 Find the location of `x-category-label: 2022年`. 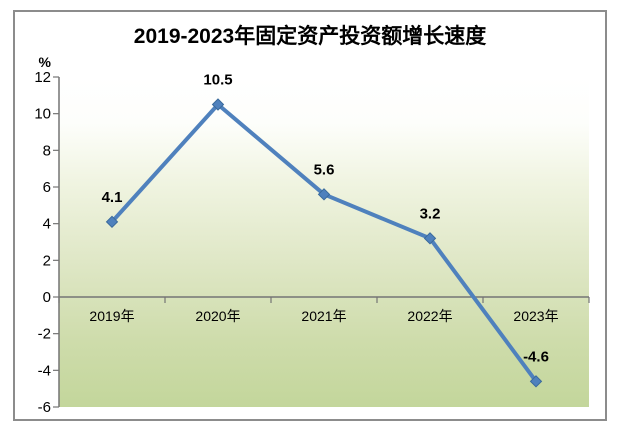

x-category-label: 2022年 is located at coordinates (429, 316).